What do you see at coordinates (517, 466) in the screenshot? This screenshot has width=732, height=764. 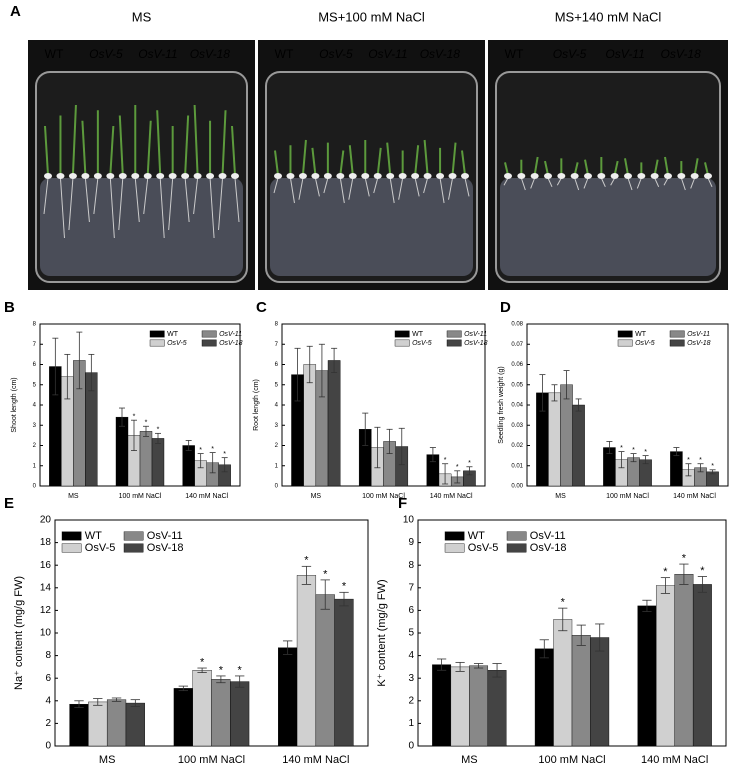 I see `y-tick-label: 0.01` at bounding box center [517, 466].